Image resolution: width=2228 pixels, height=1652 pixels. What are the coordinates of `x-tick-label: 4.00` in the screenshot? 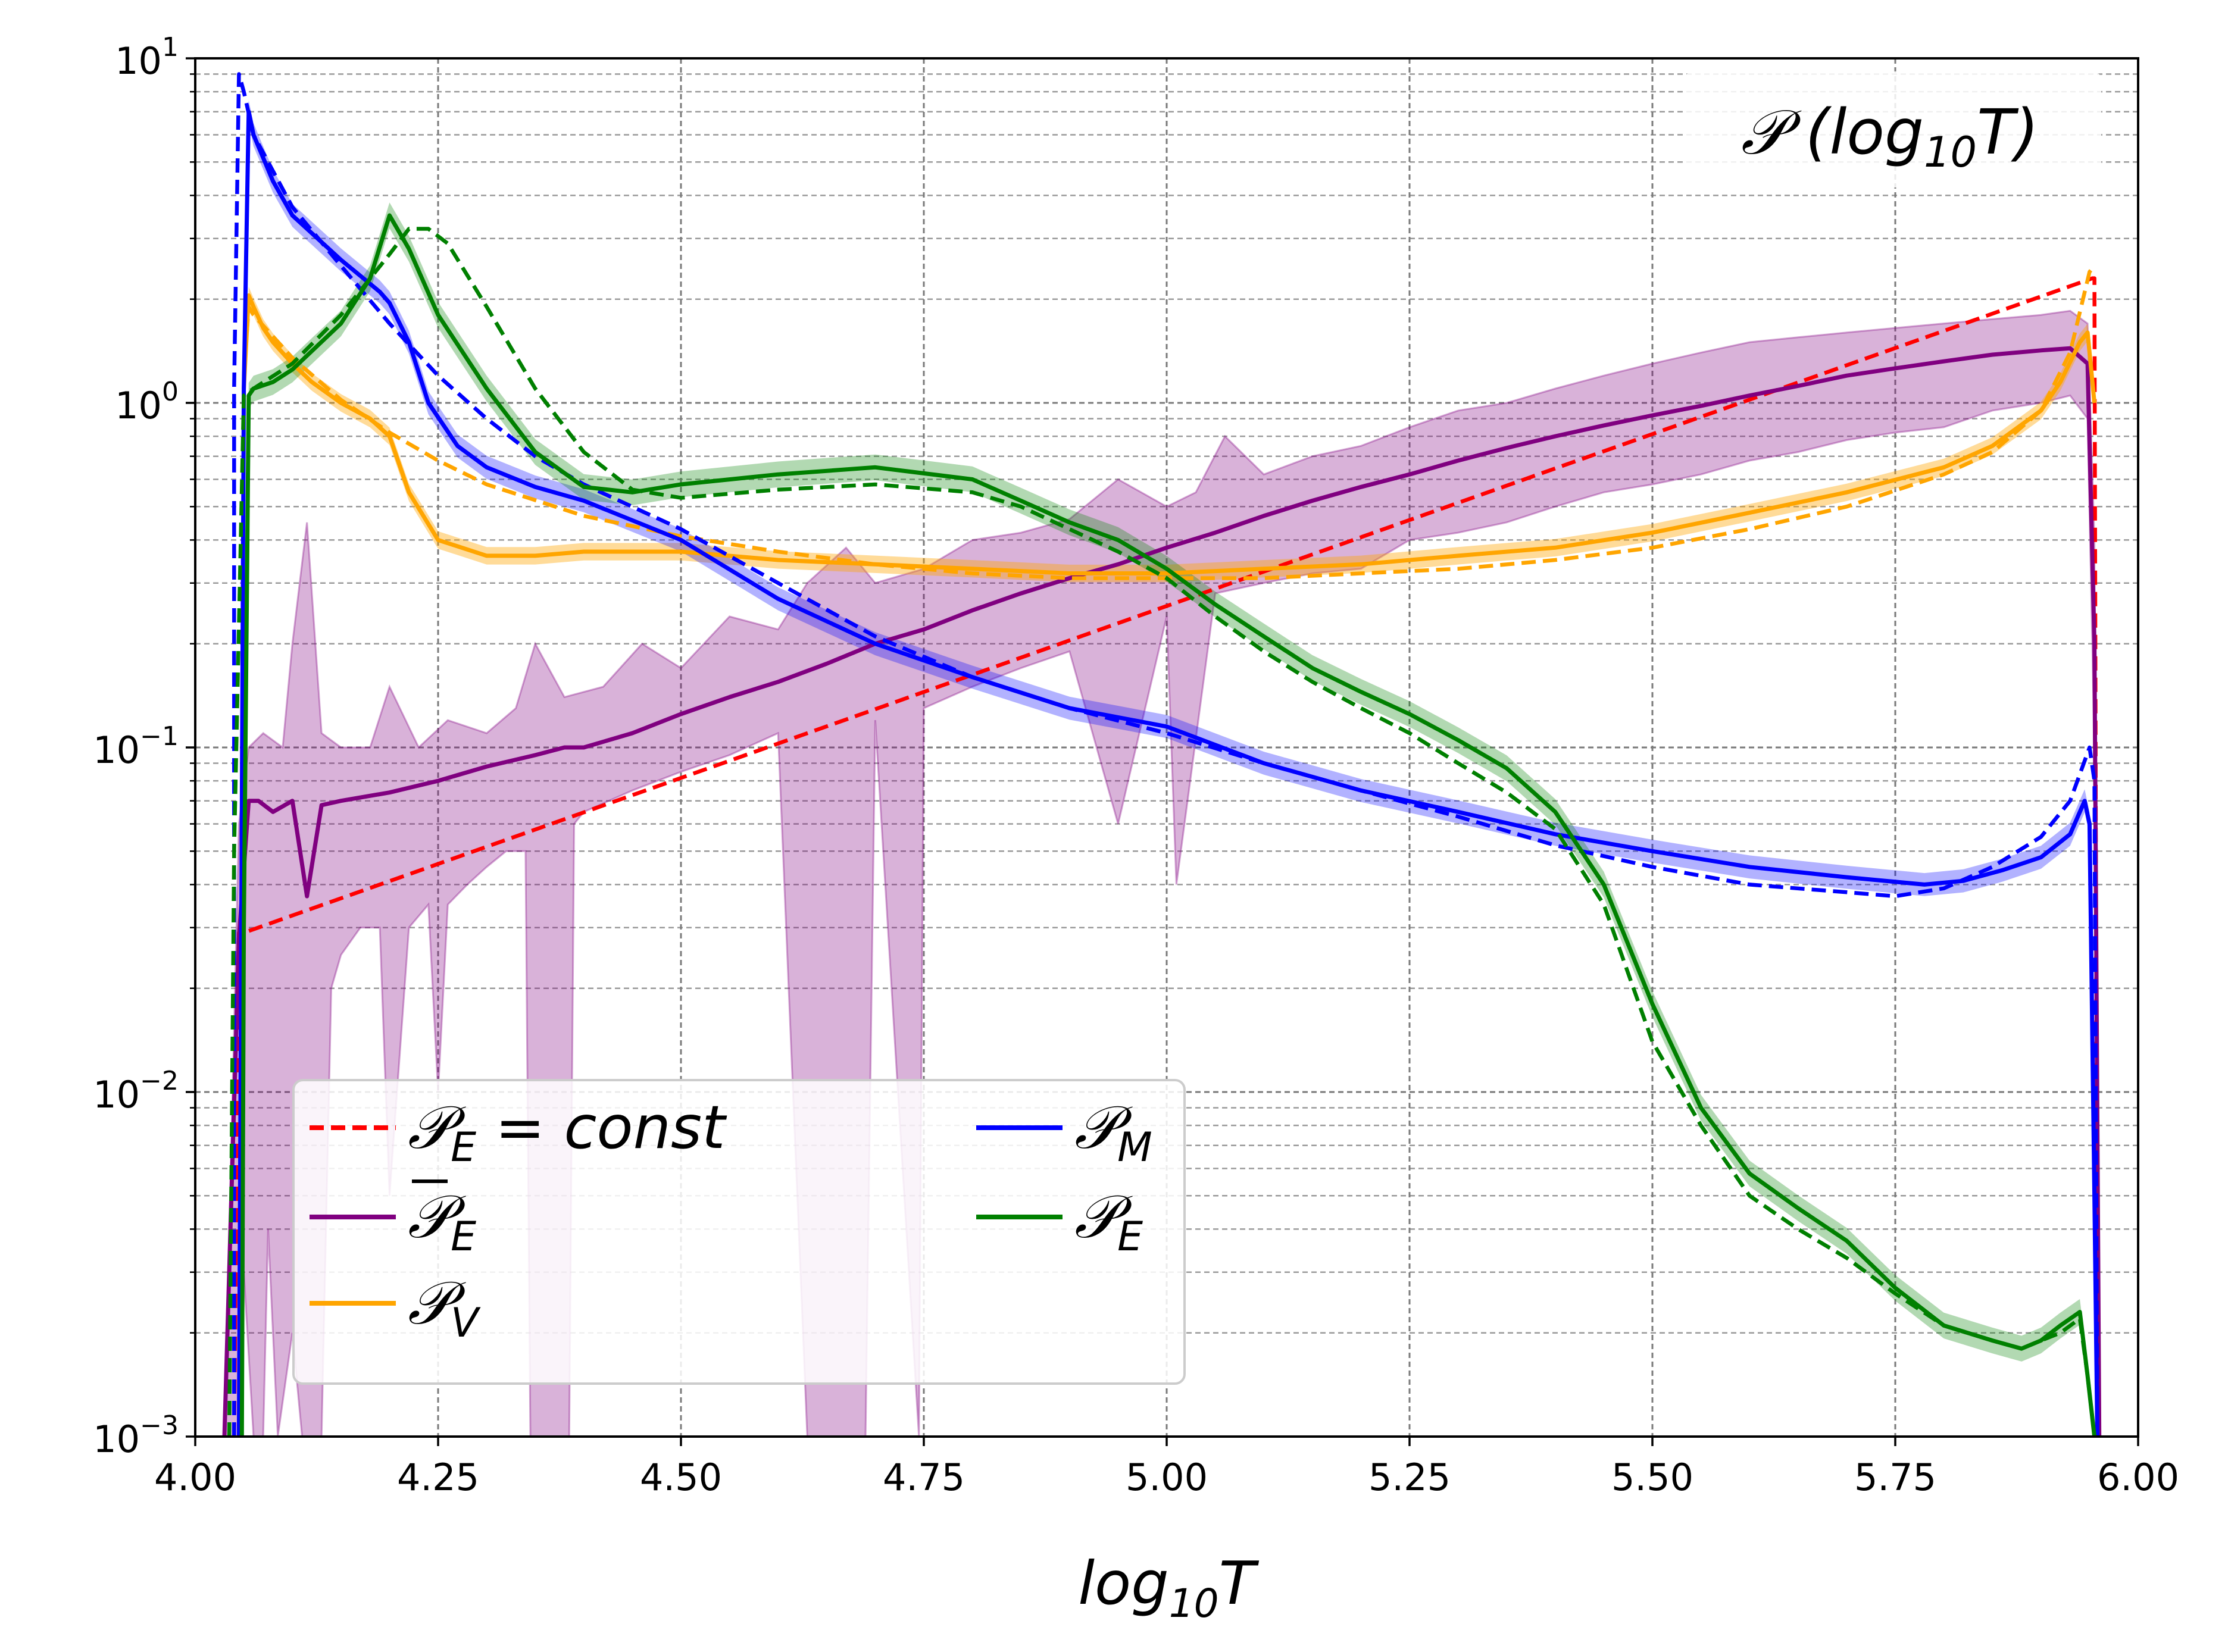 It's located at (195, 1478).